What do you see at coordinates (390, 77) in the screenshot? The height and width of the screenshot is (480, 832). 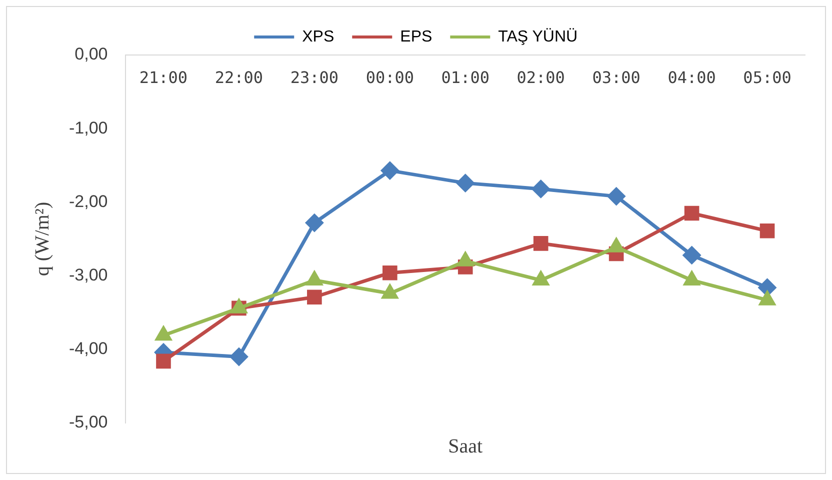 I see `x-tick-label: 00:00` at bounding box center [390, 77].